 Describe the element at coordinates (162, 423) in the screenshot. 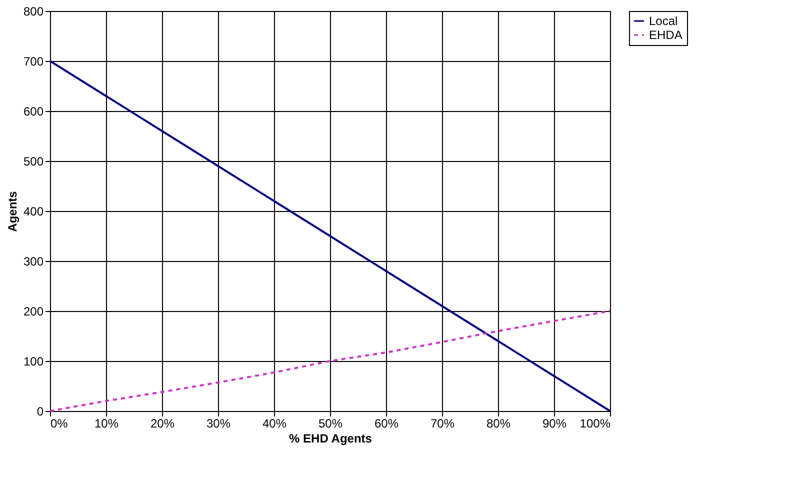

I see `x-tick-label: 20%` at that location.